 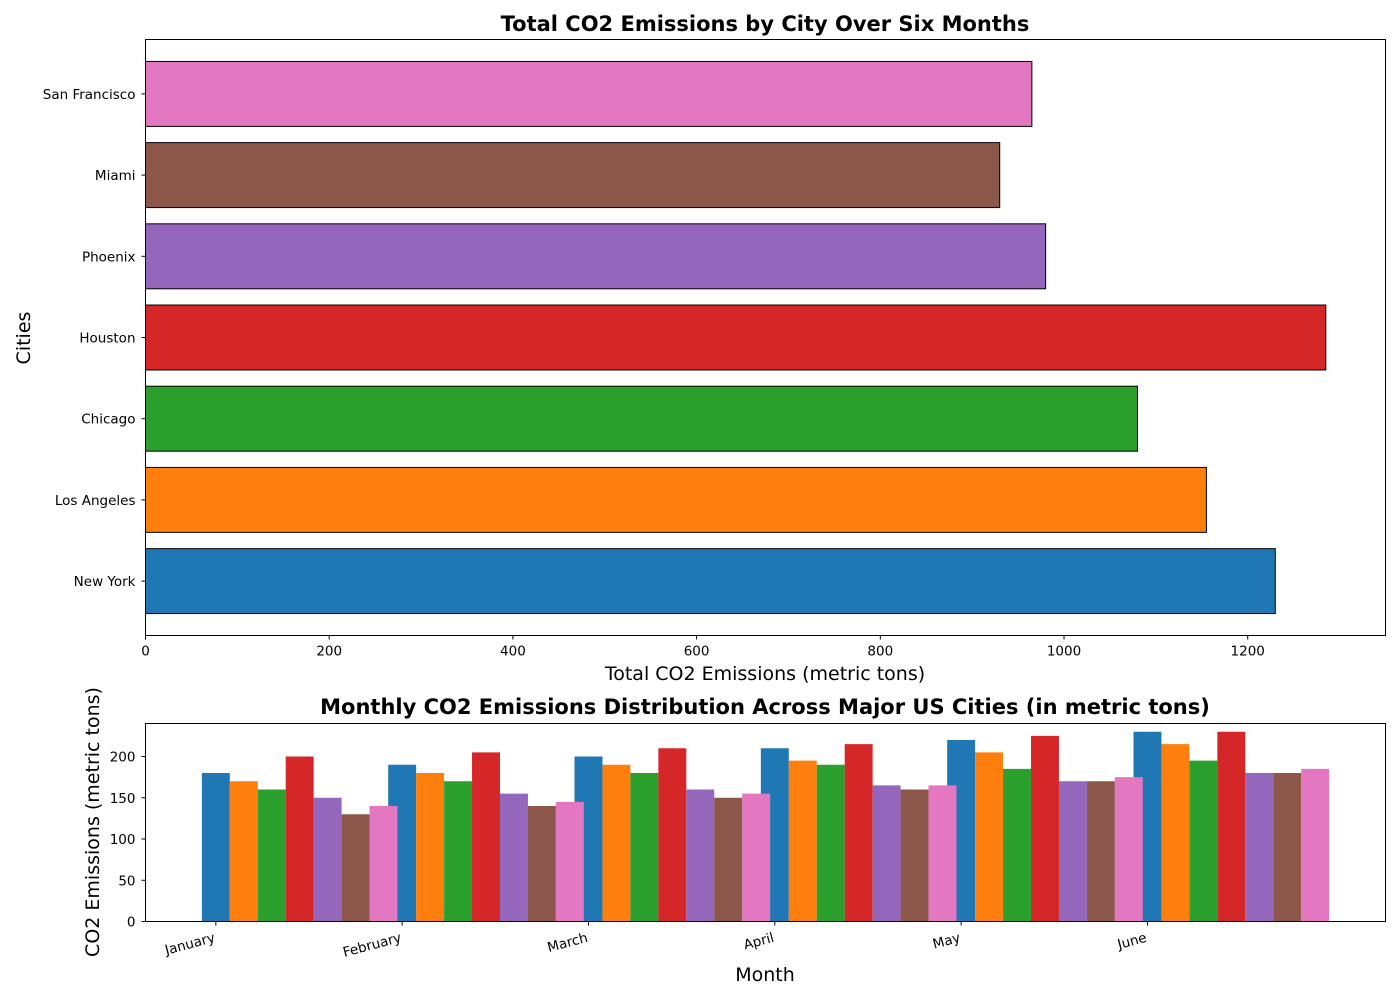 What do you see at coordinates (569, 861) in the screenshot?
I see `bar-february-s7` at bounding box center [569, 861].